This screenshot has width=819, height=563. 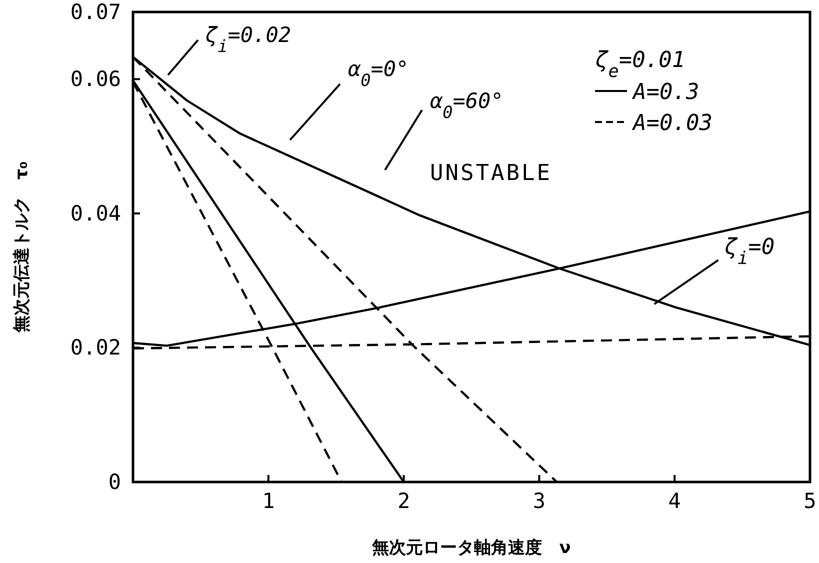 What do you see at coordinates (95, 12) in the screenshot?
I see `y-tick-label: 0.07` at bounding box center [95, 12].